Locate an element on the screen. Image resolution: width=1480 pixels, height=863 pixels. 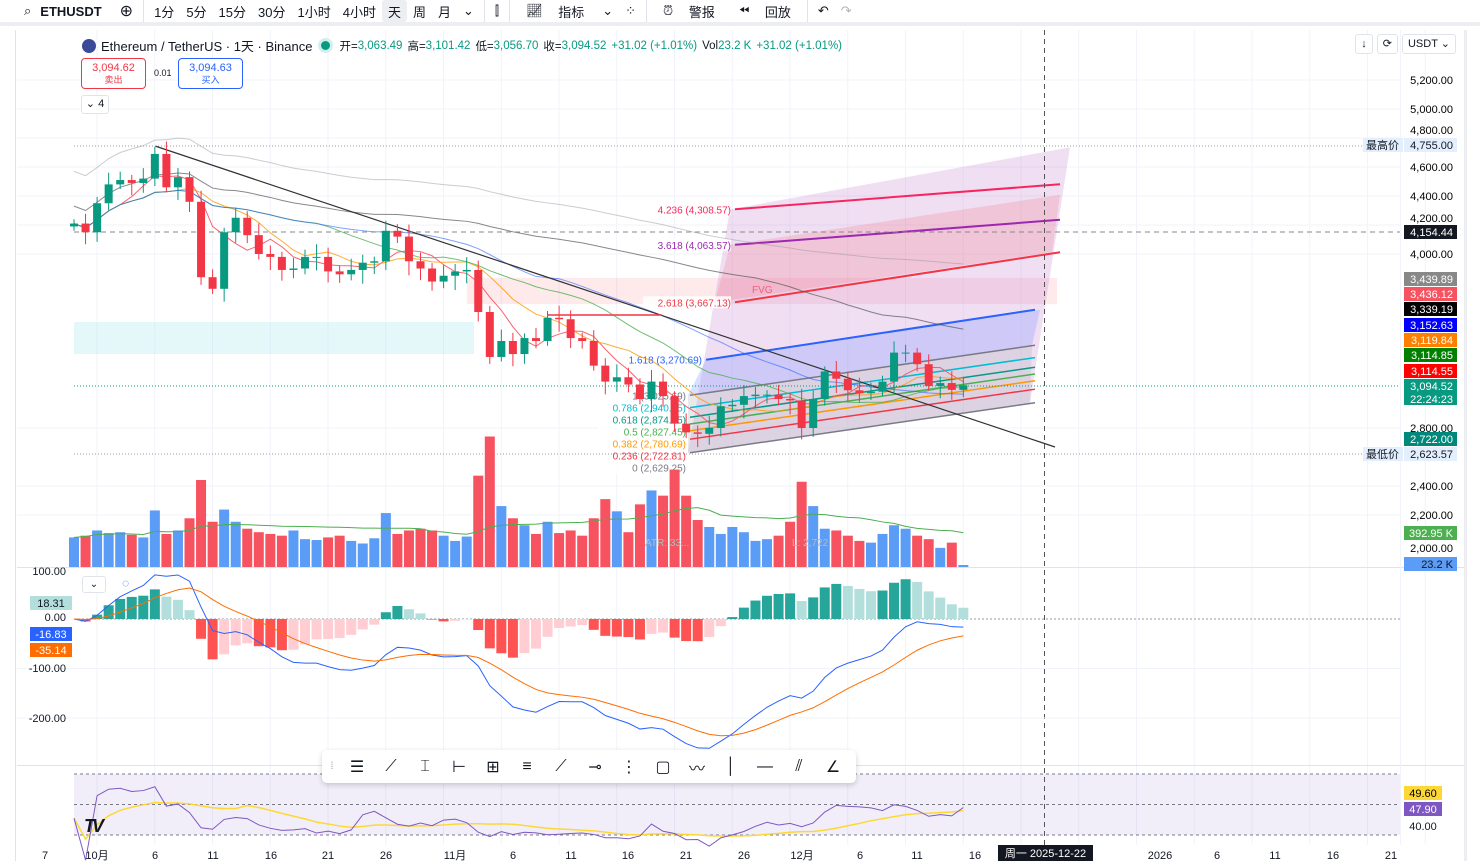
price-tag-value: 23.2 K is located at coordinates (1437, 565).